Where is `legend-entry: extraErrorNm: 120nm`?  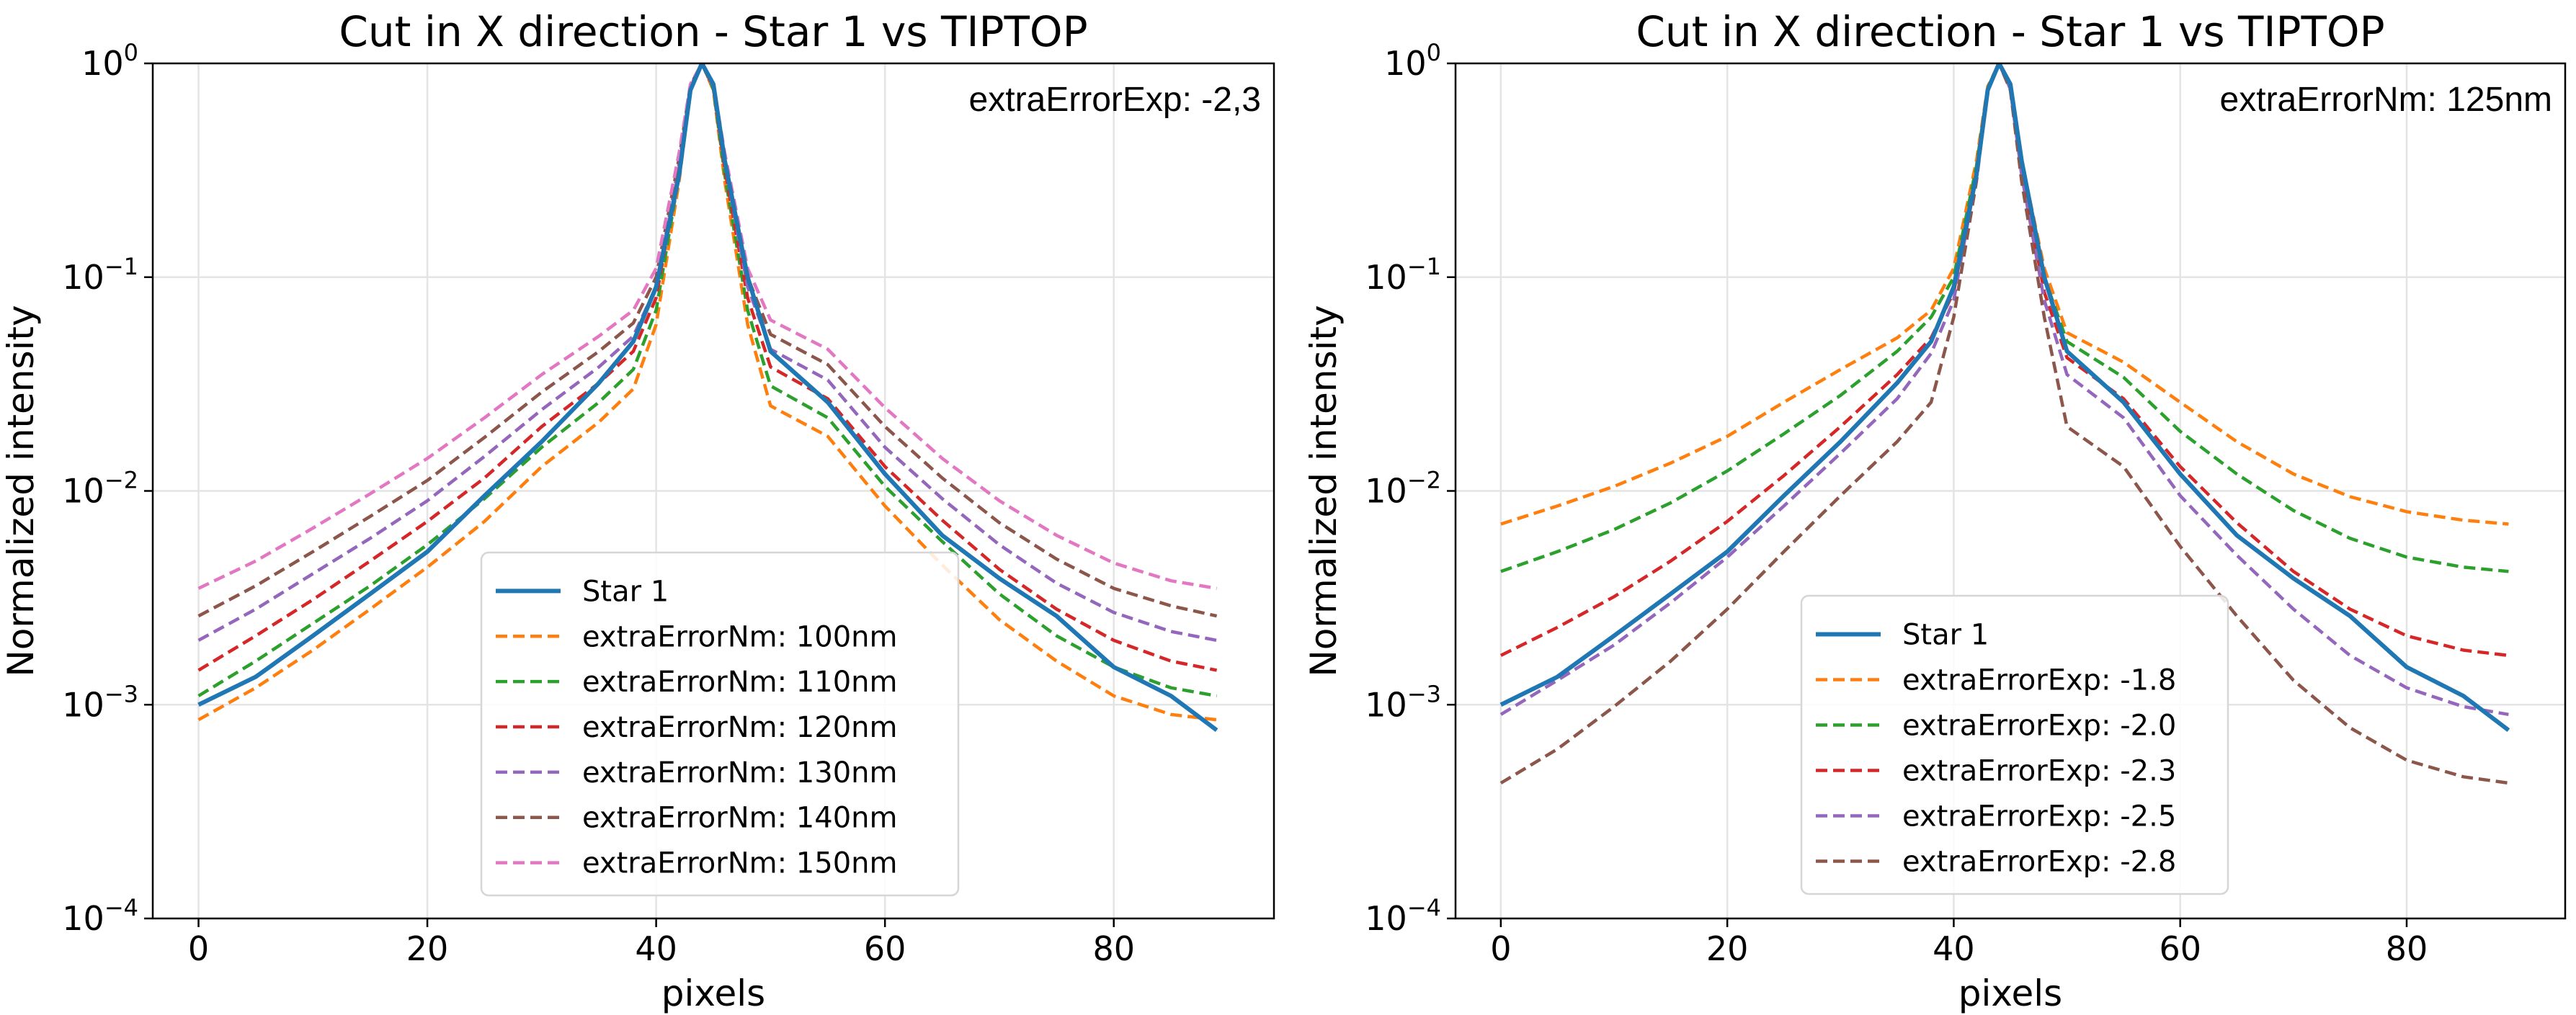 legend-entry: extraErrorNm: 120nm is located at coordinates (739, 727).